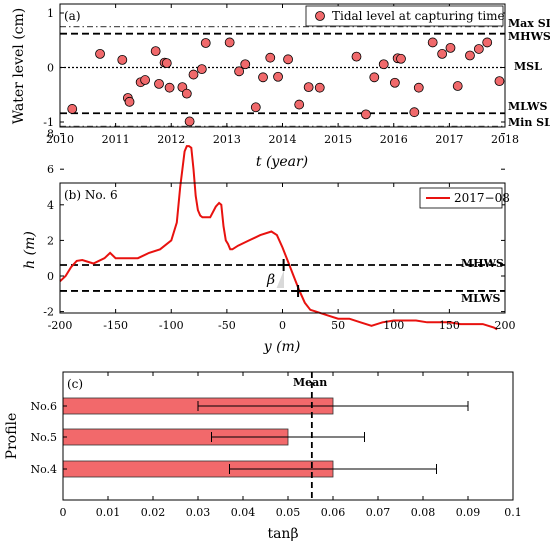 Image resolution: width=550 pixels, height=547 pixels. What do you see at coordinates (482, 198) in the screenshot?
I see `panel-b-legend-label: 2017−08` at bounding box center [482, 198].